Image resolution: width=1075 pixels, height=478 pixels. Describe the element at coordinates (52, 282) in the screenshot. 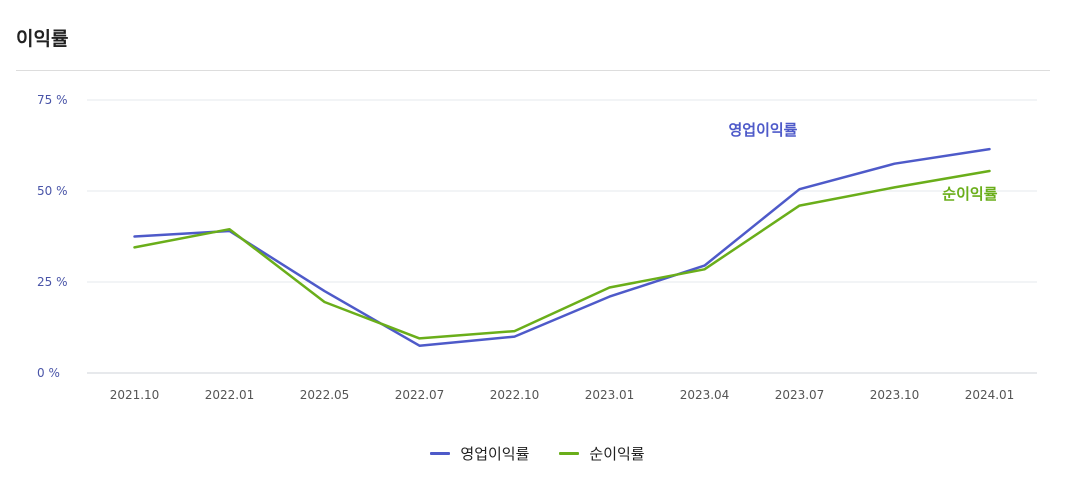

I see `y-tick-label: 25 %` at that location.